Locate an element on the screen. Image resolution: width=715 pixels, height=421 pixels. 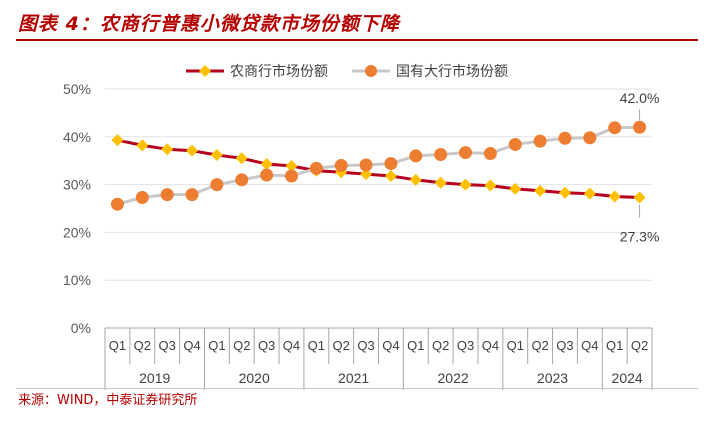
x-tick-label-year: 2019 is located at coordinates (154, 378).